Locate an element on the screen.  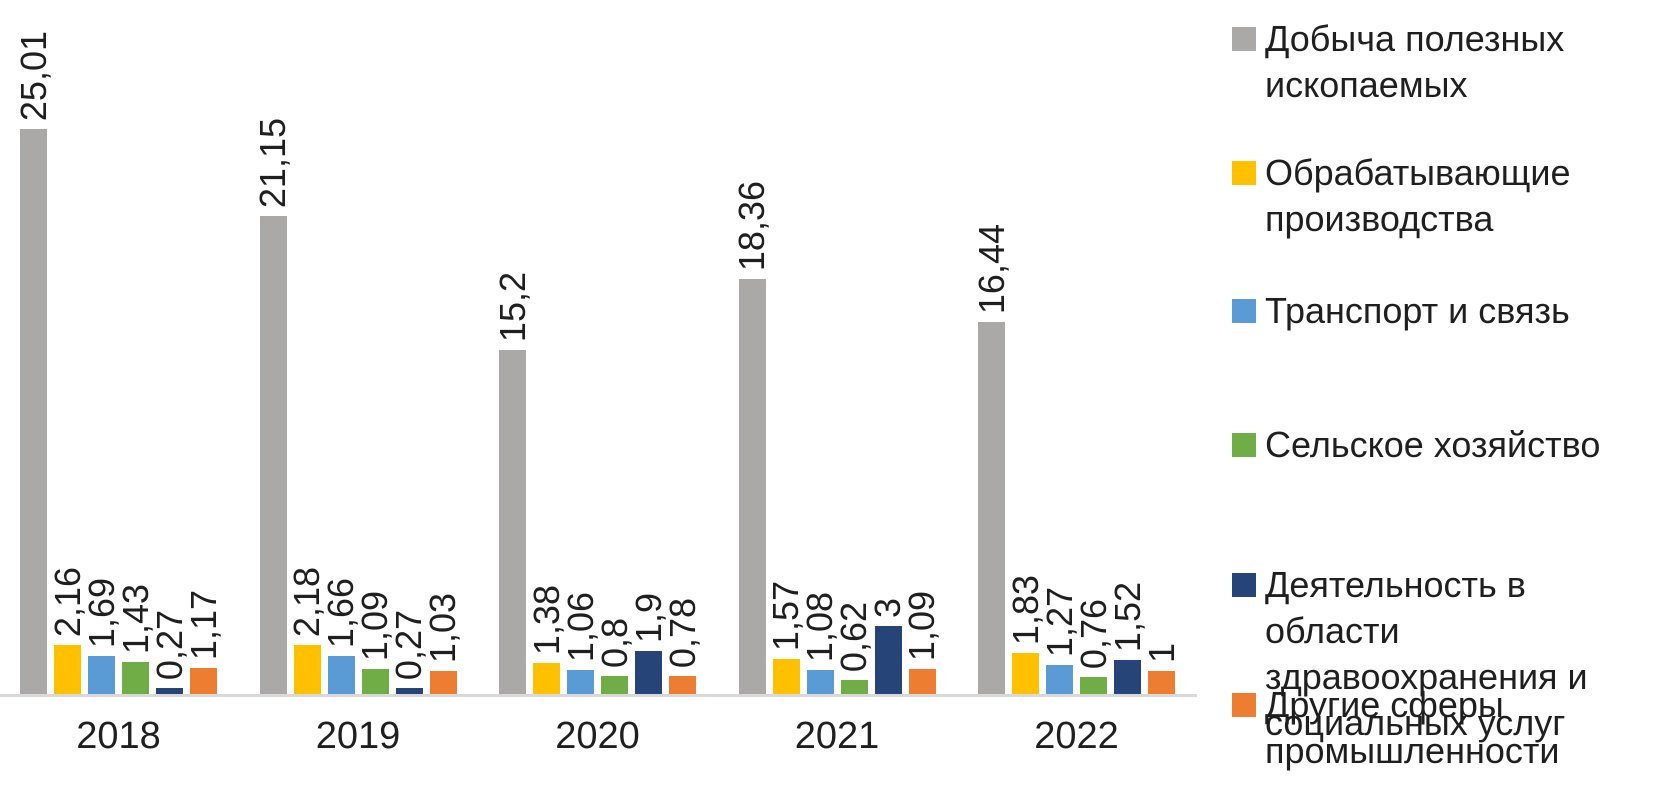
bar-2018-series-0: 25,01 is located at coordinates (33, 362).